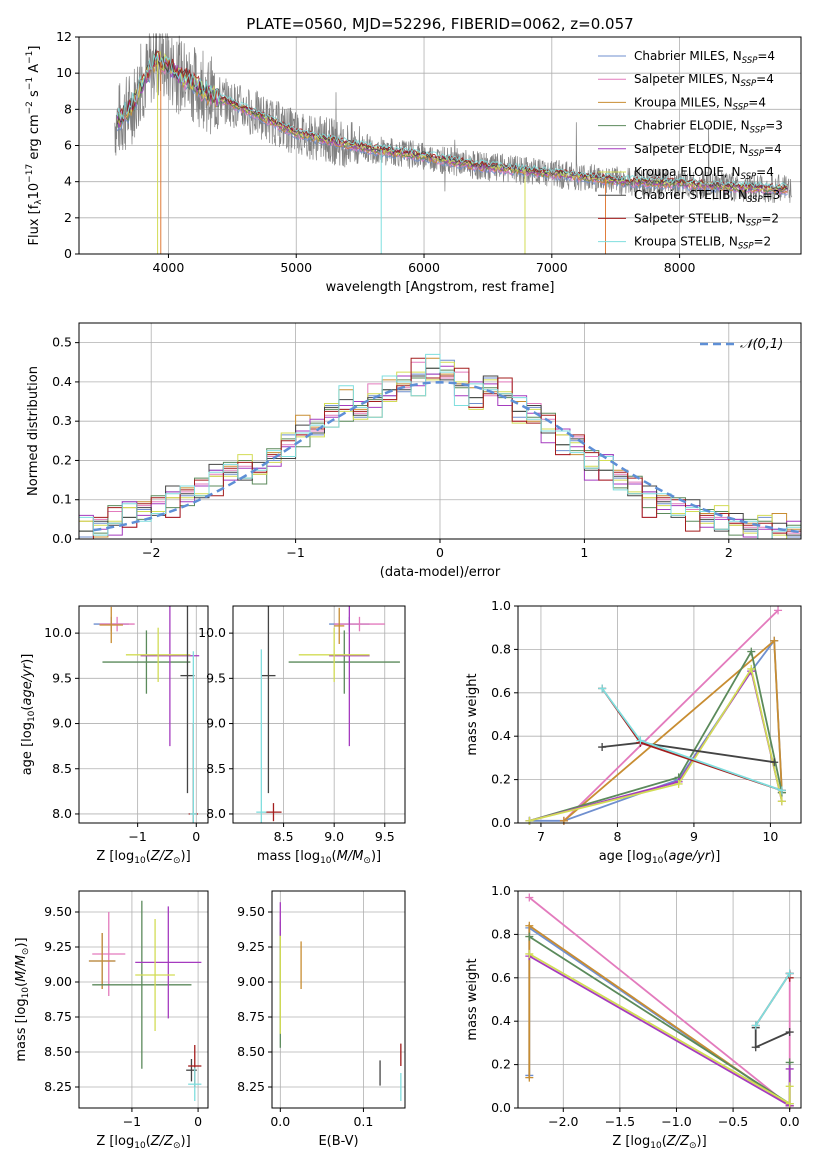 Image resolution: width=819 pixels, height=1174 pixels. I want to click on x-tick-label: 9.0, so click(334, 836).